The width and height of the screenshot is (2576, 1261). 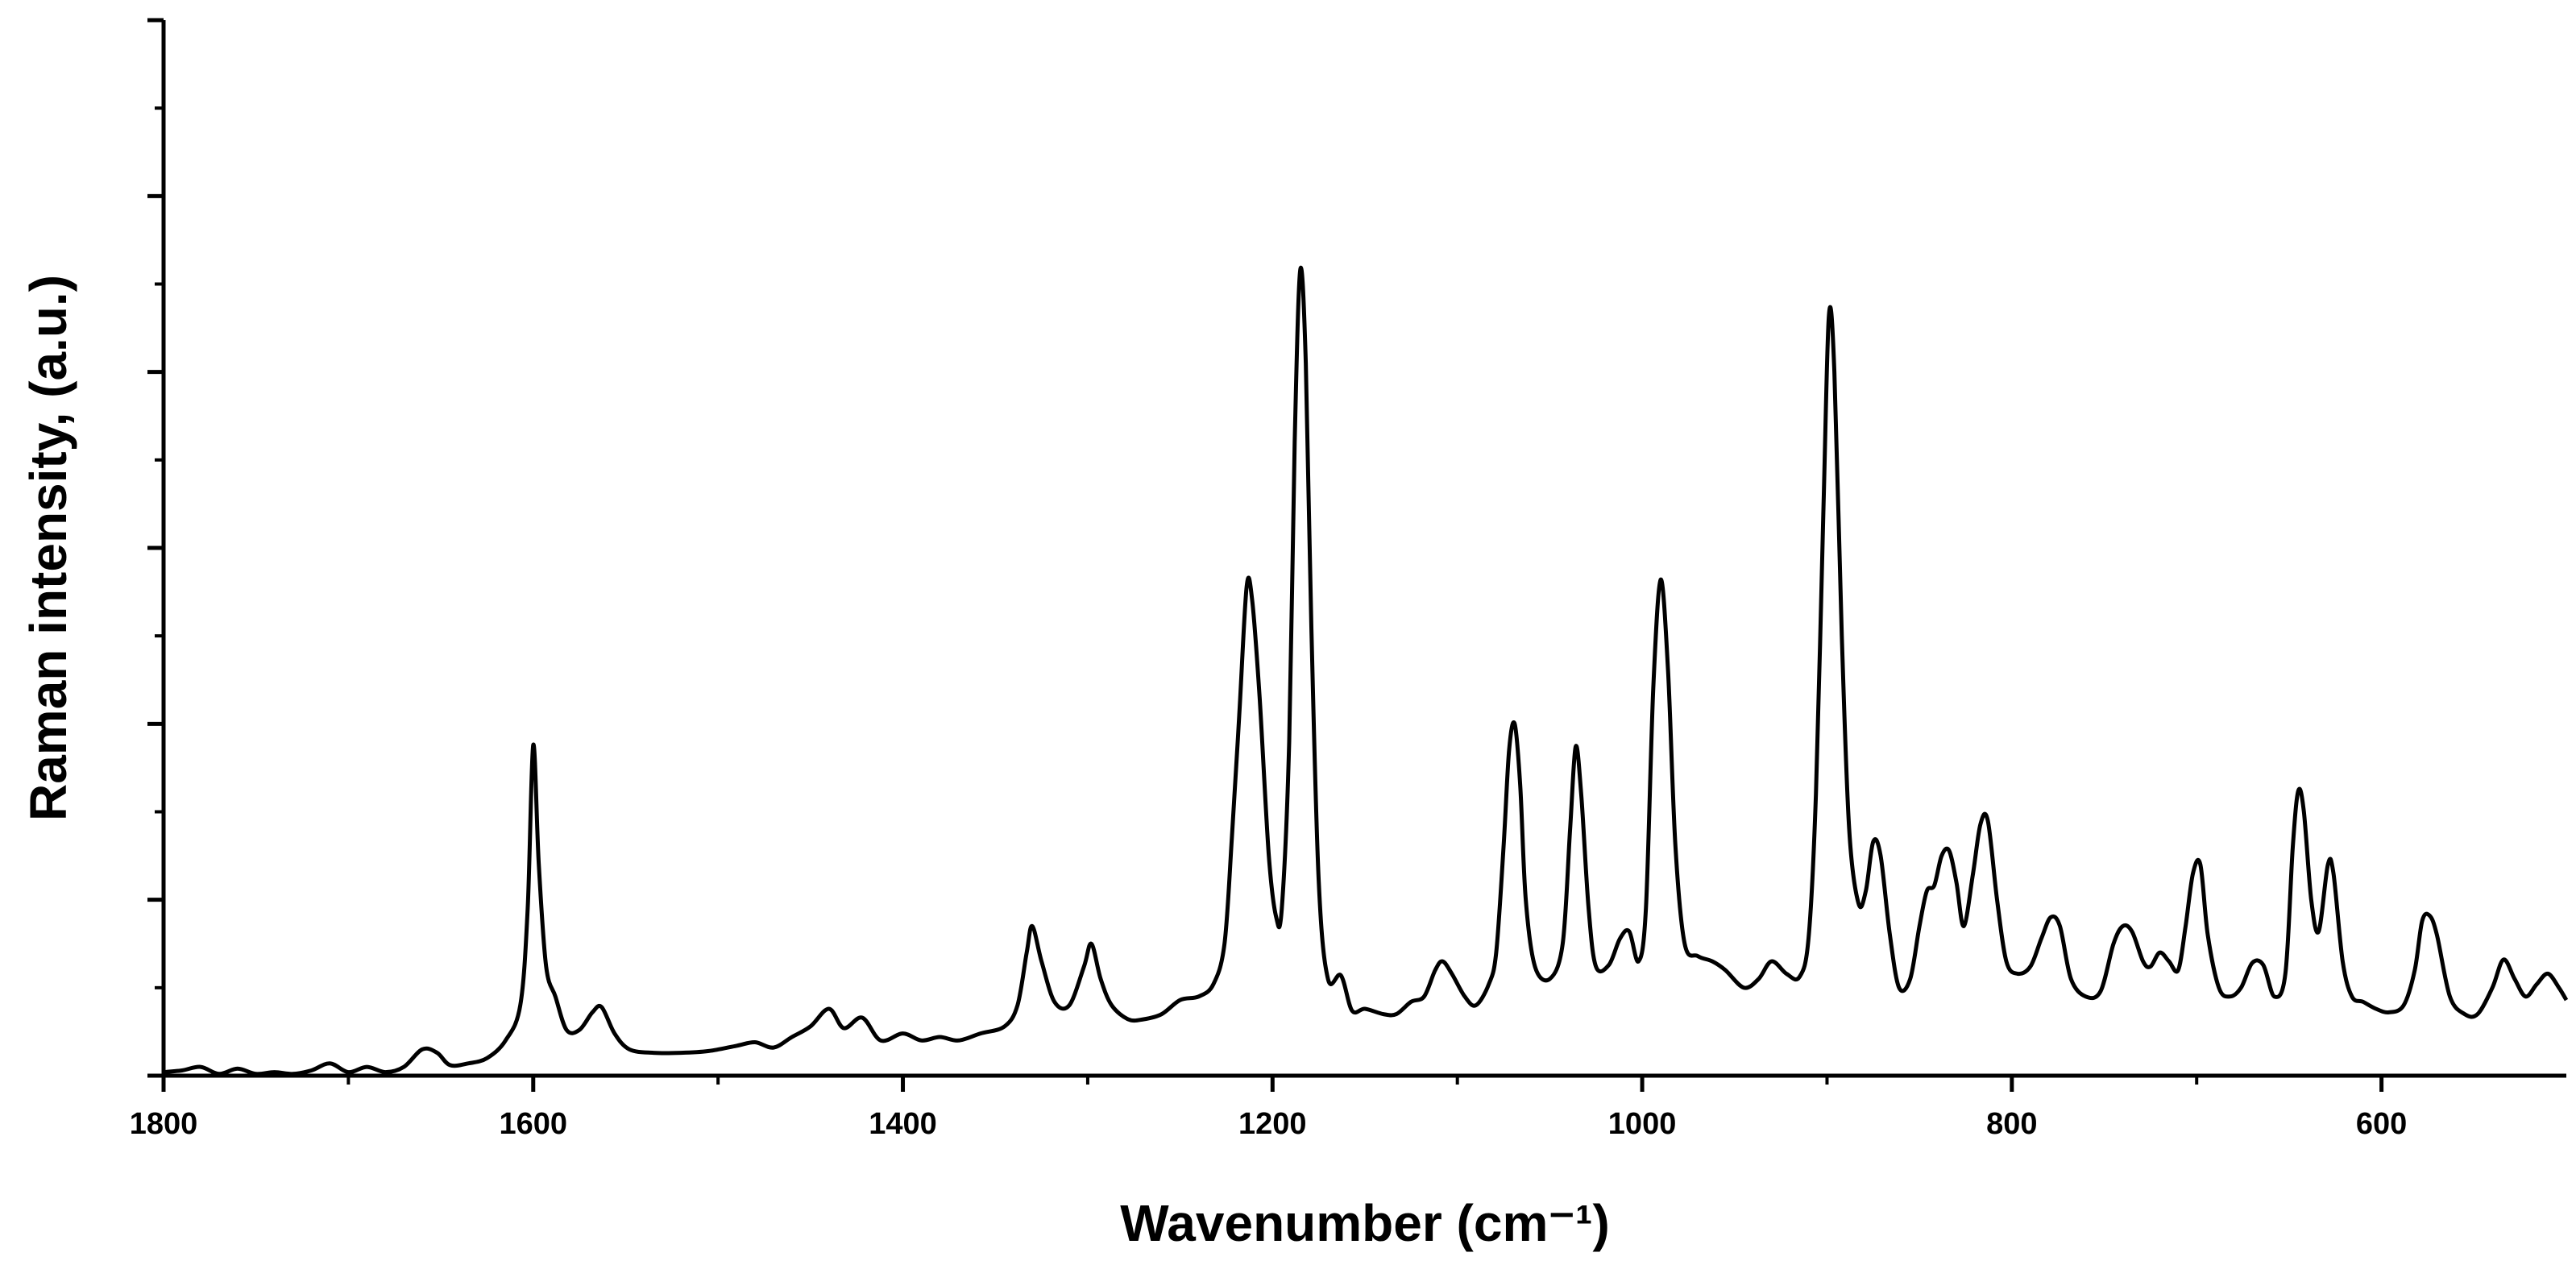 What do you see at coordinates (164, 1124) in the screenshot?
I see `x-tick-label: 1800` at bounding box center [164, 1124].